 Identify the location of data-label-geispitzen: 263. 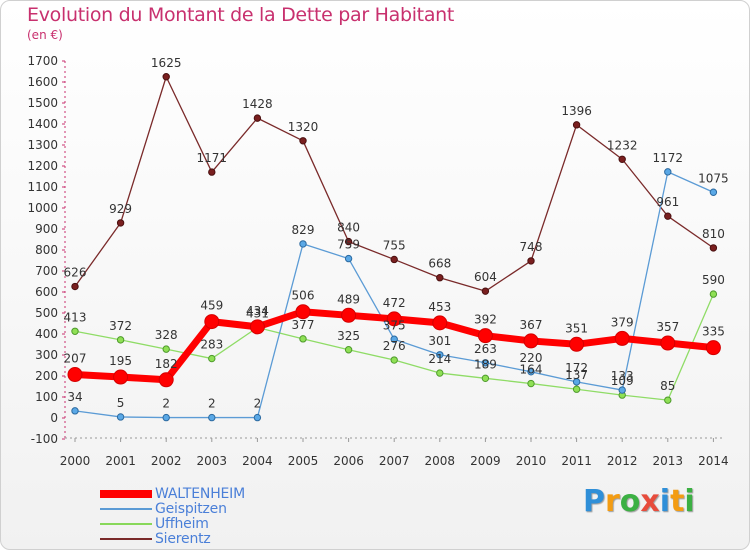
(485, 349).